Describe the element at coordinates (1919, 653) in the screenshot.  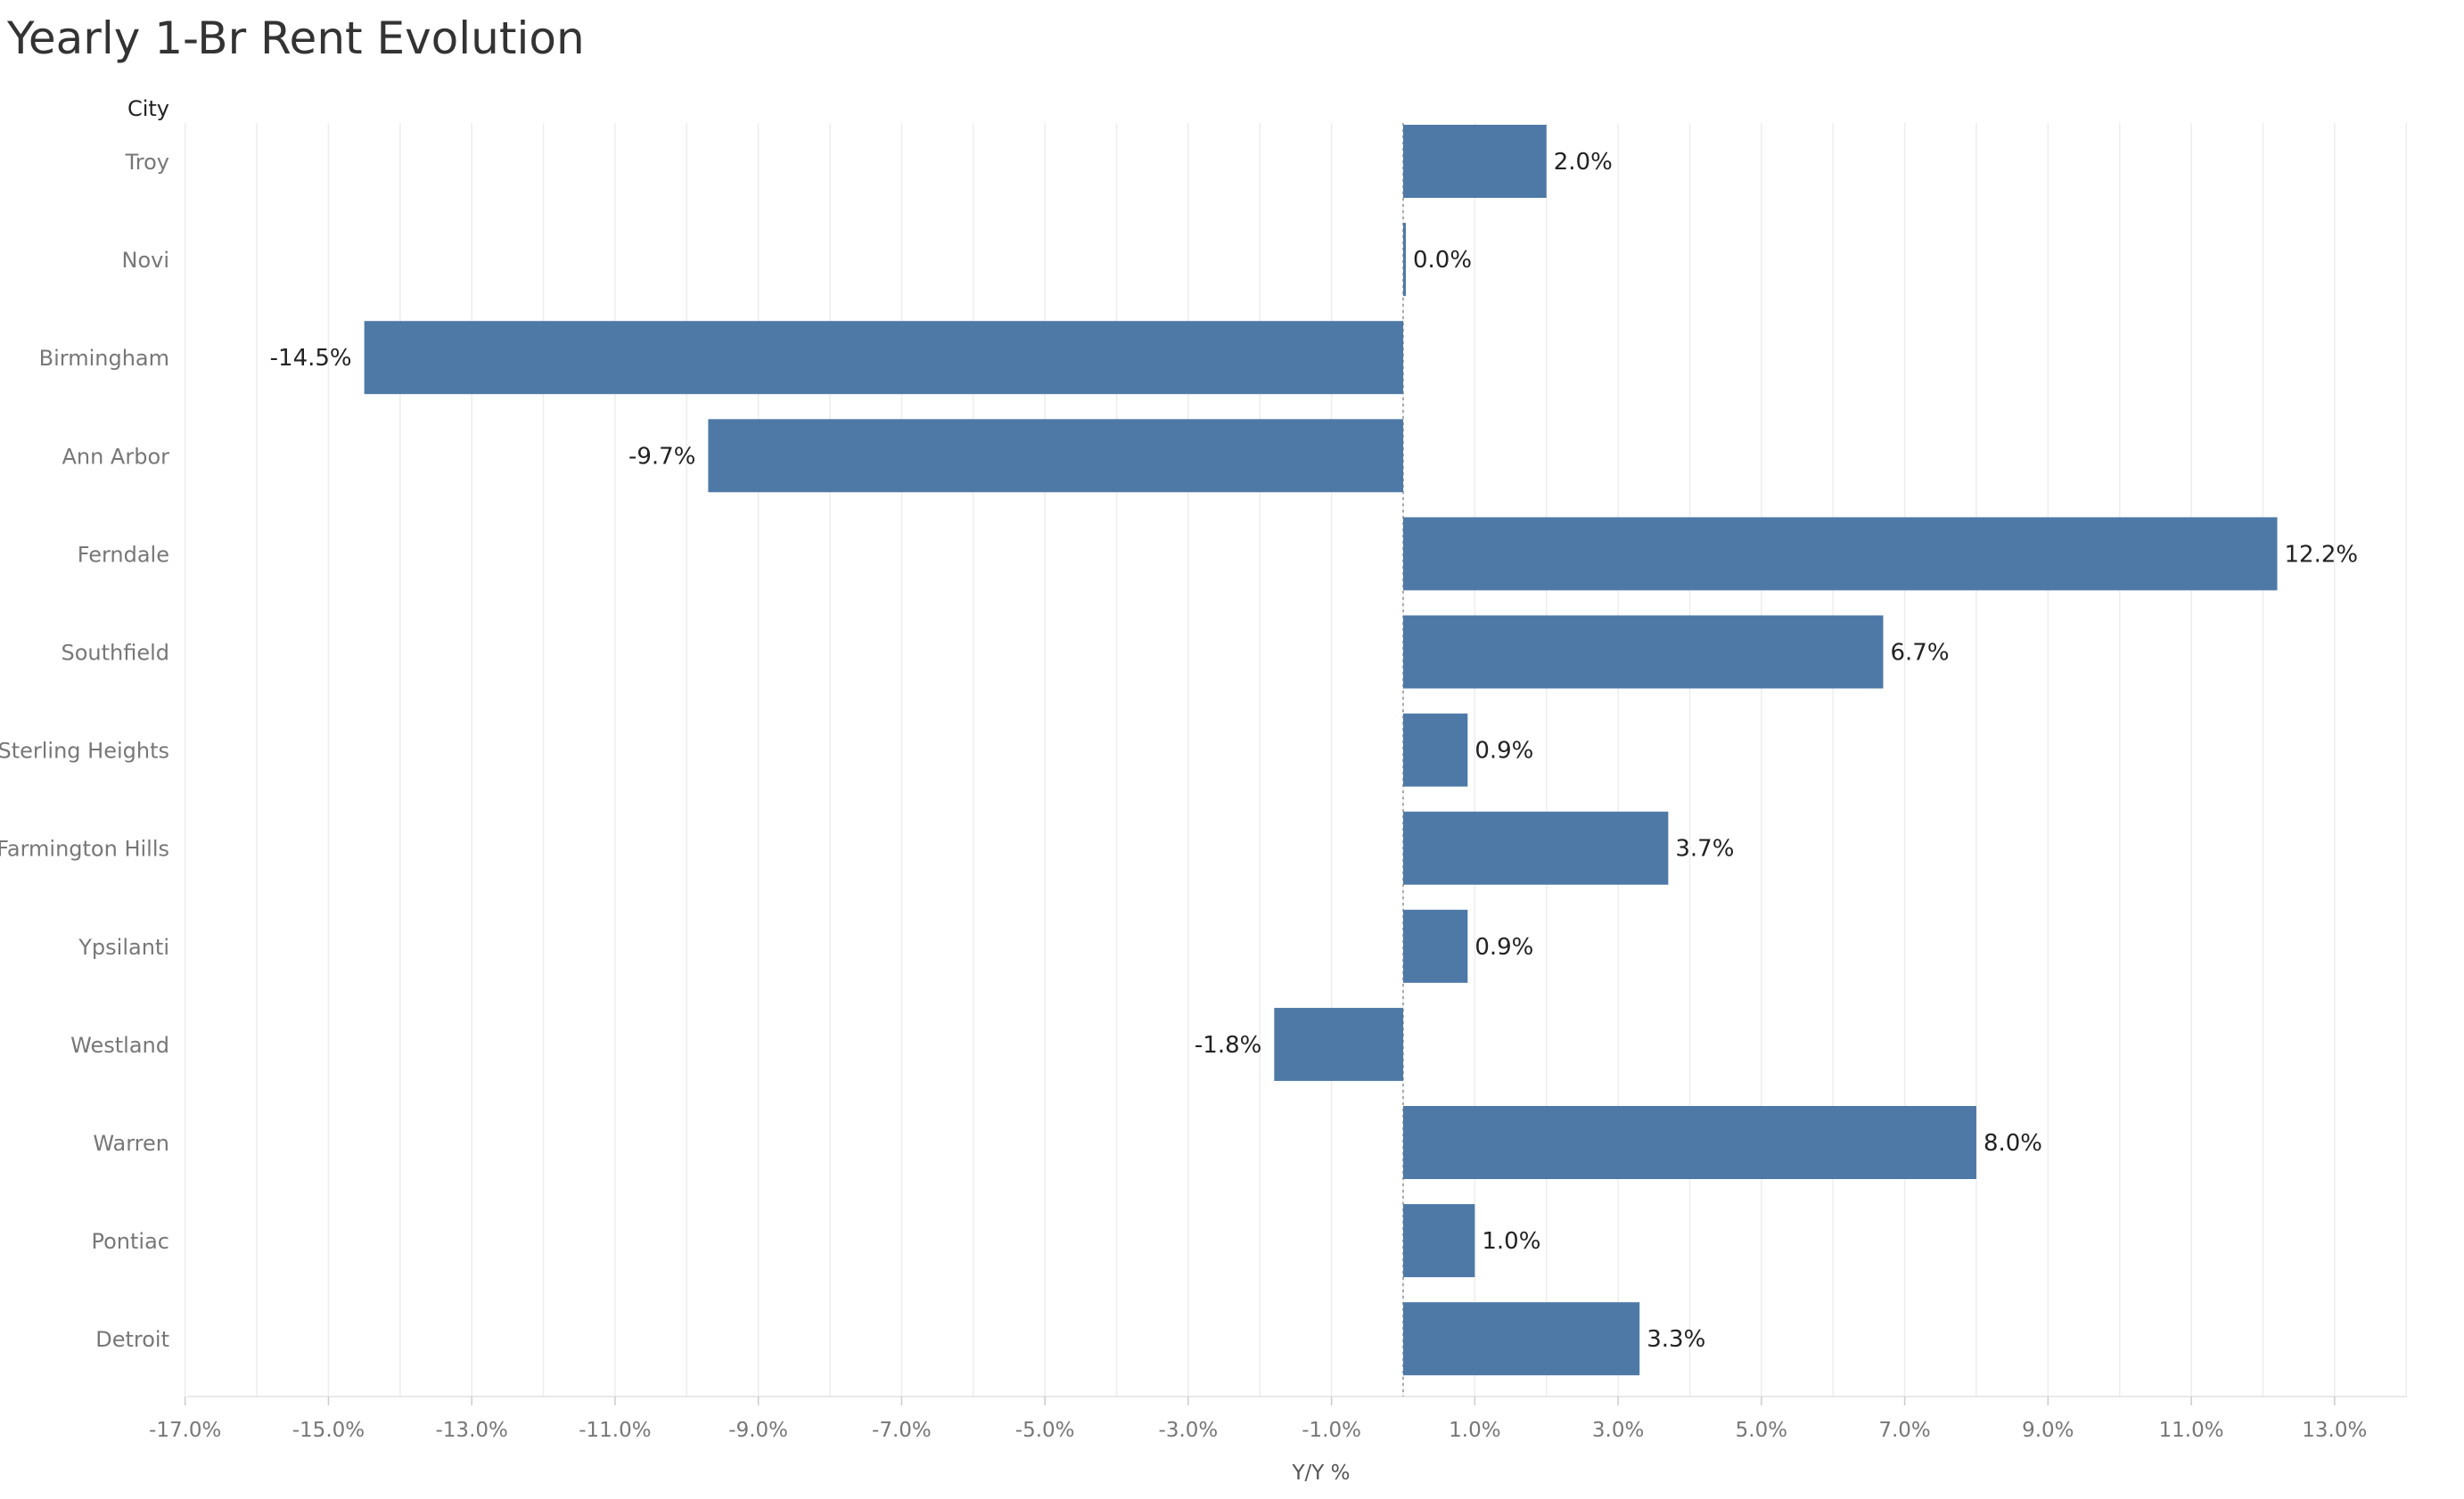
I see `data-label: 6.7%` at that location.